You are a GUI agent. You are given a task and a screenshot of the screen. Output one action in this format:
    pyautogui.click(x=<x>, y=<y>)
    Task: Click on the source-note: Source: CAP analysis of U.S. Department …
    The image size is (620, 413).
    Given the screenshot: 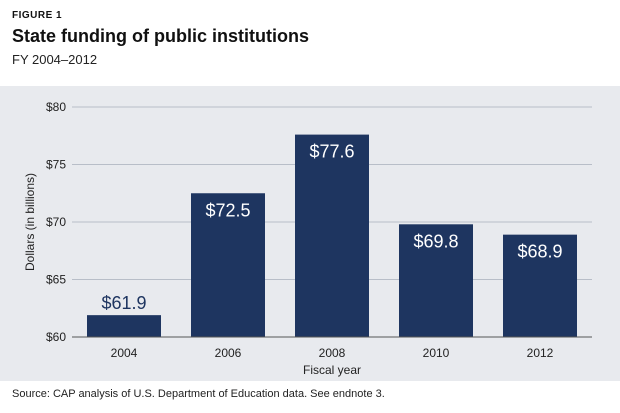 What is the action you would take?
    pyautogui.click(x=198, y=394)
    